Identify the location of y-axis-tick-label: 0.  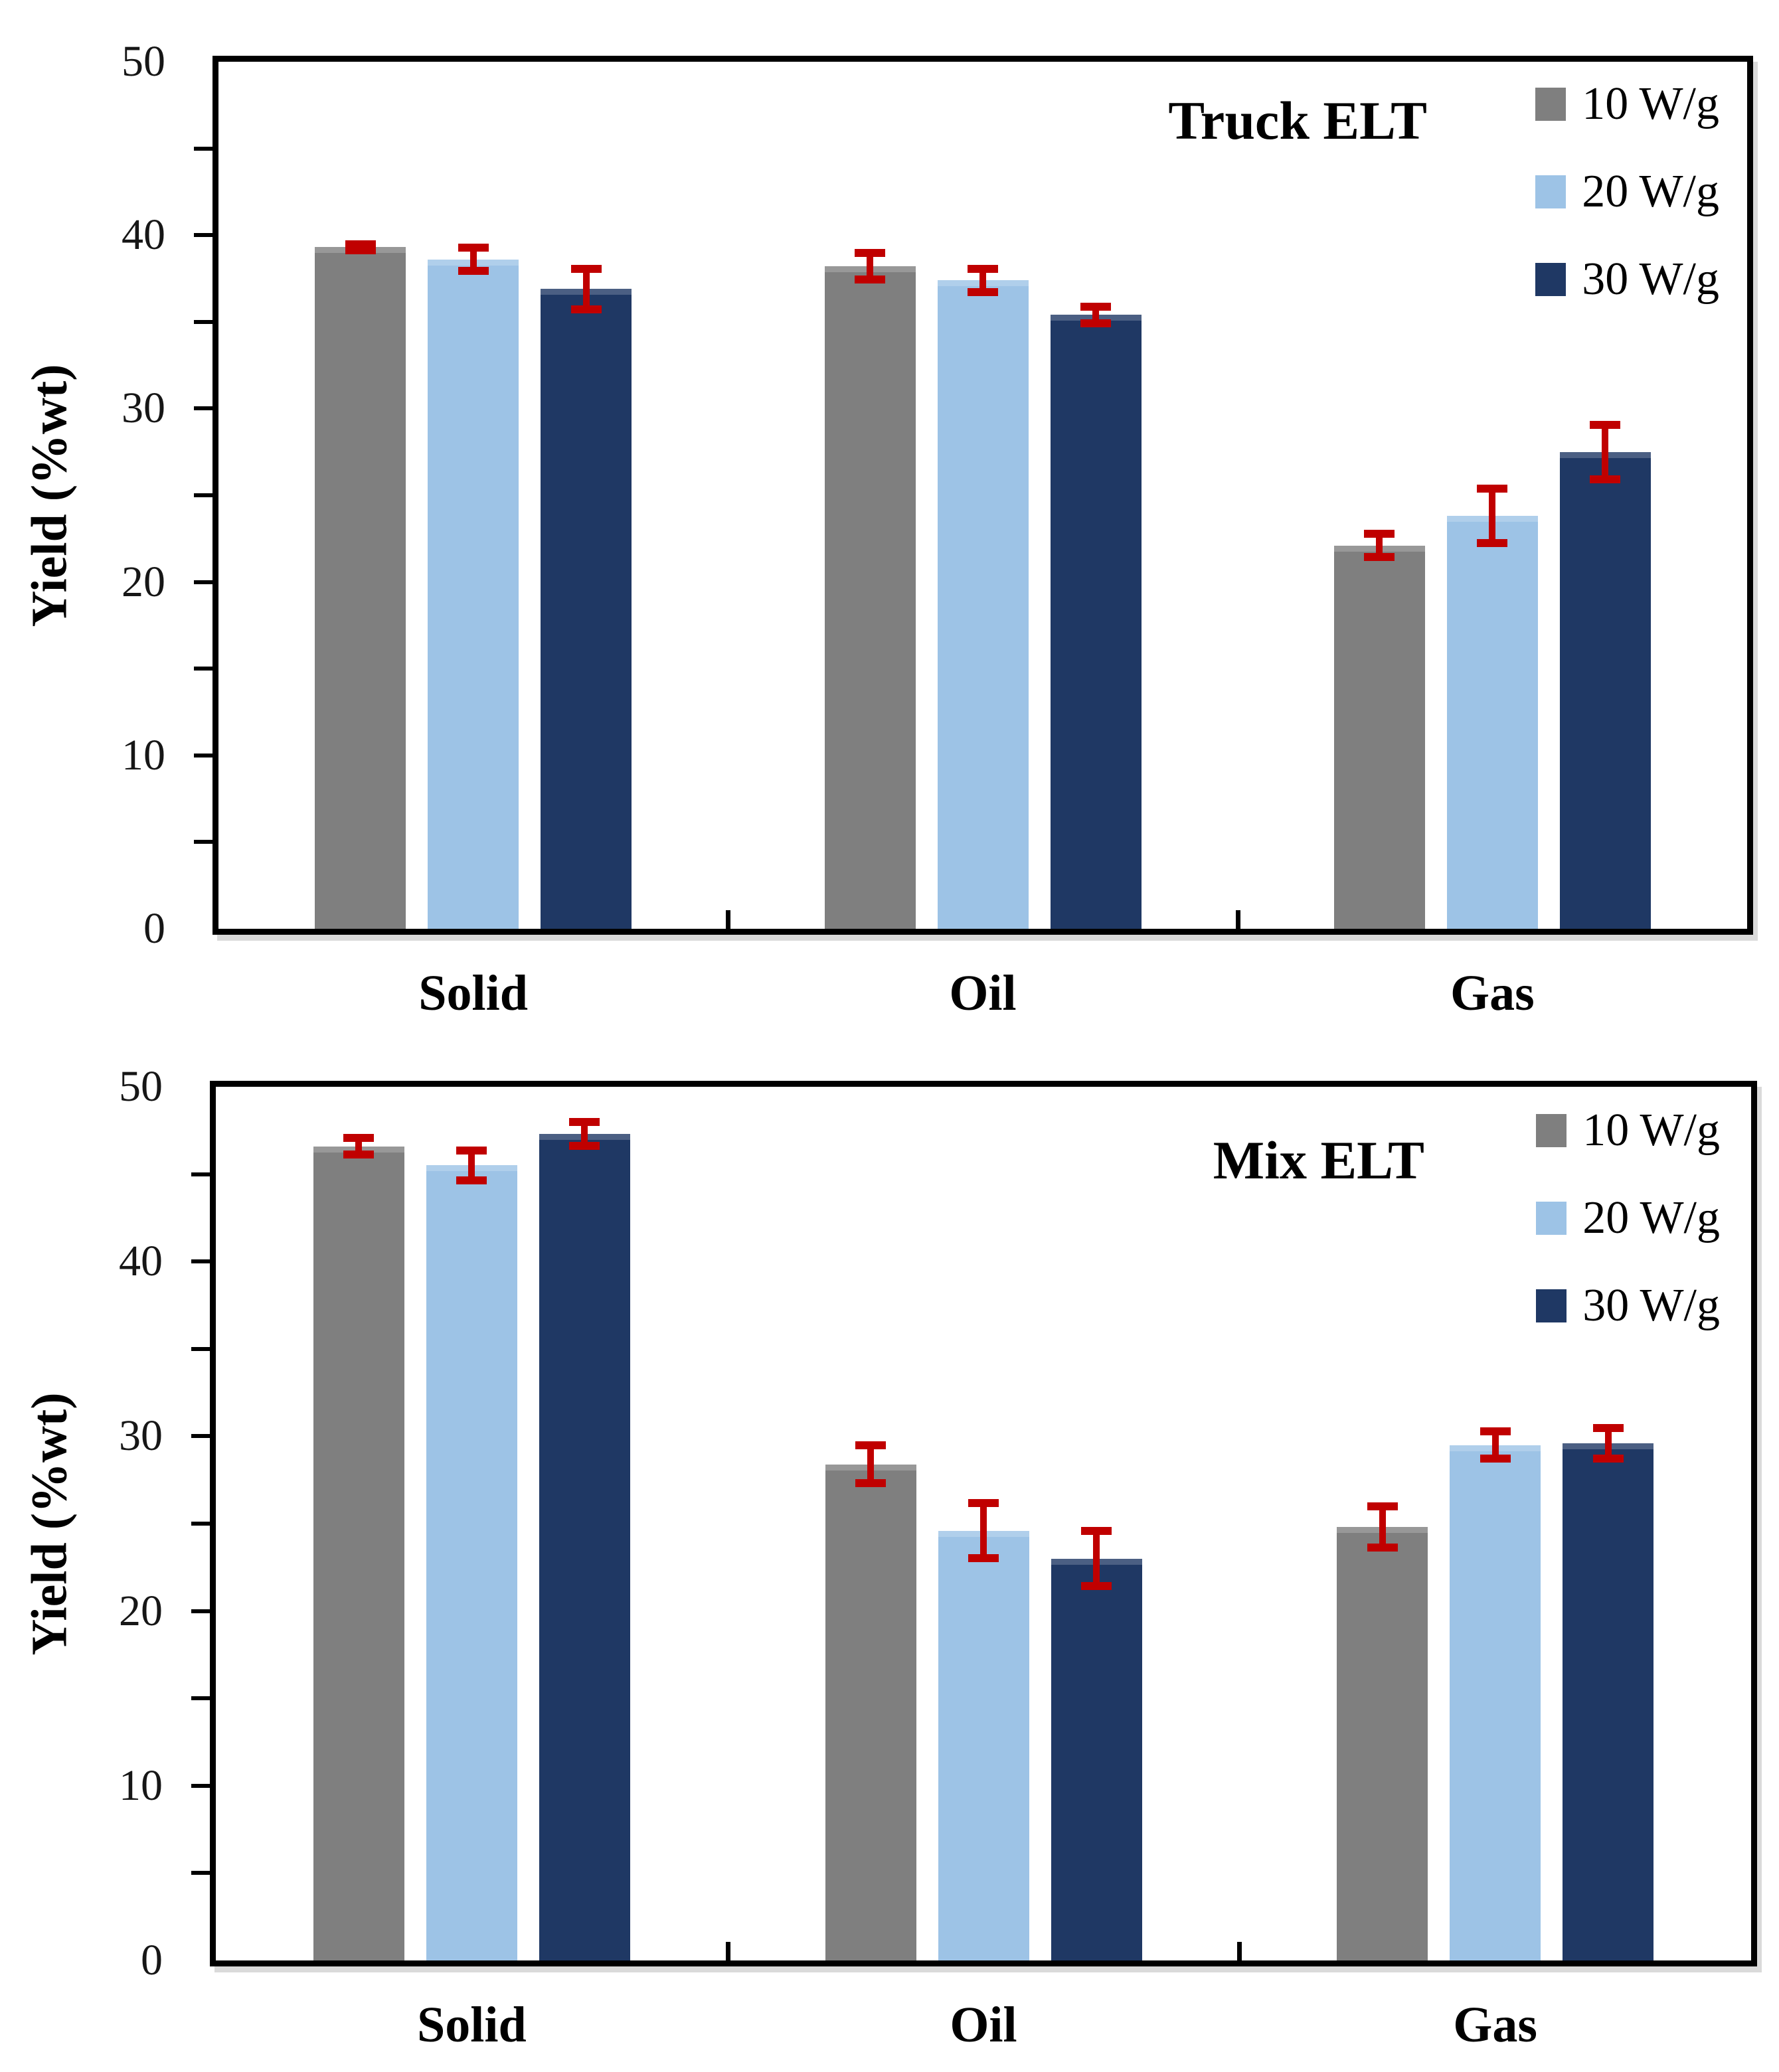
(154, 928).